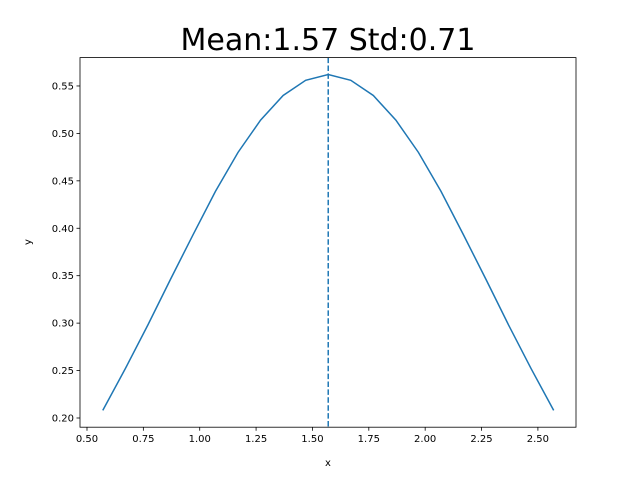 This screenshot has height=480, width=640. I want to click on x-tick-label: 1.75, so click(369, 439).